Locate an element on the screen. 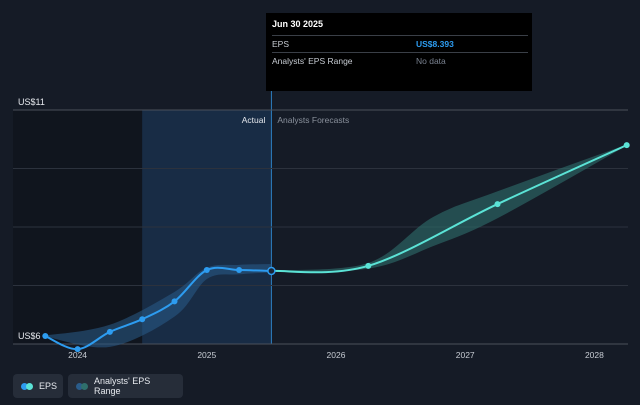  x-tick-label: 2026 is located at coordinates (336, 355).